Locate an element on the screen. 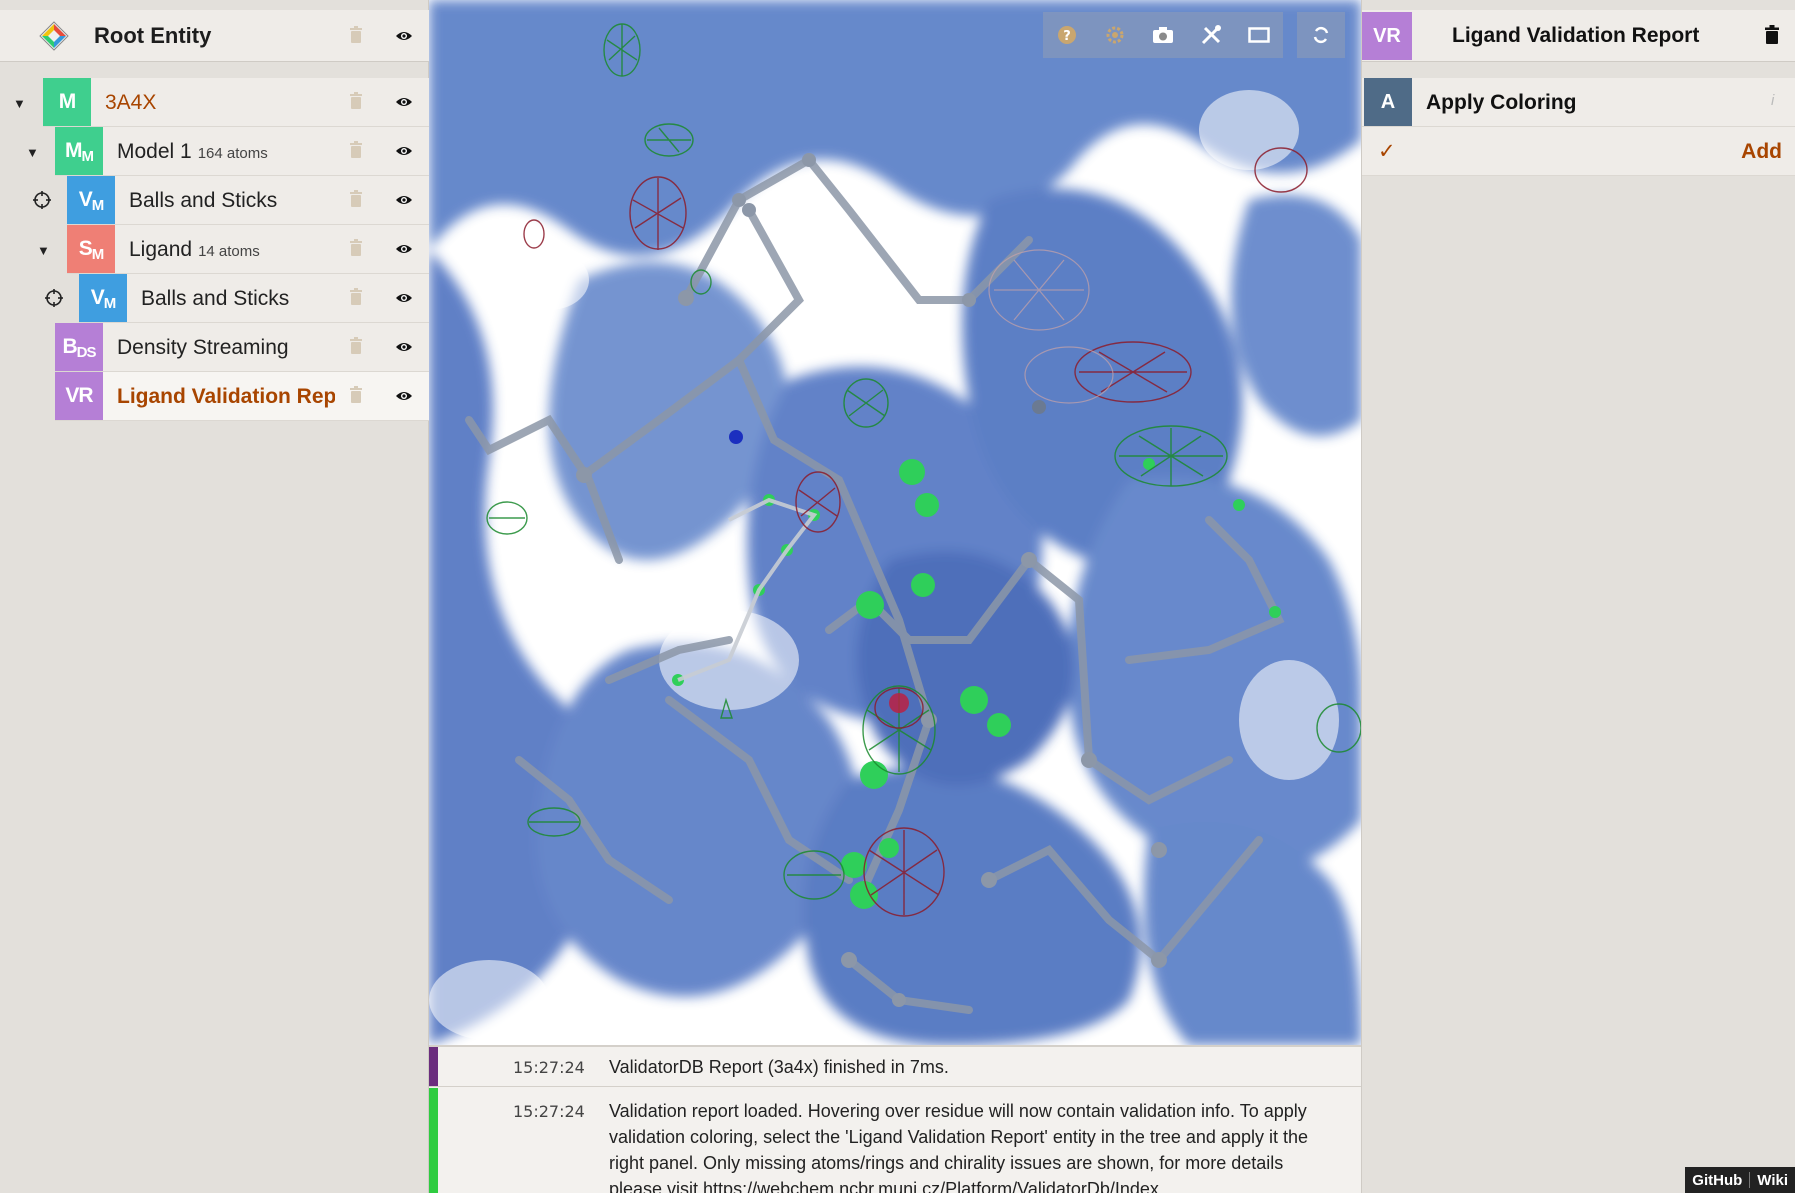 The image size is (1795, 1193). badge-letter: VR is located at coordinates (79, 395).